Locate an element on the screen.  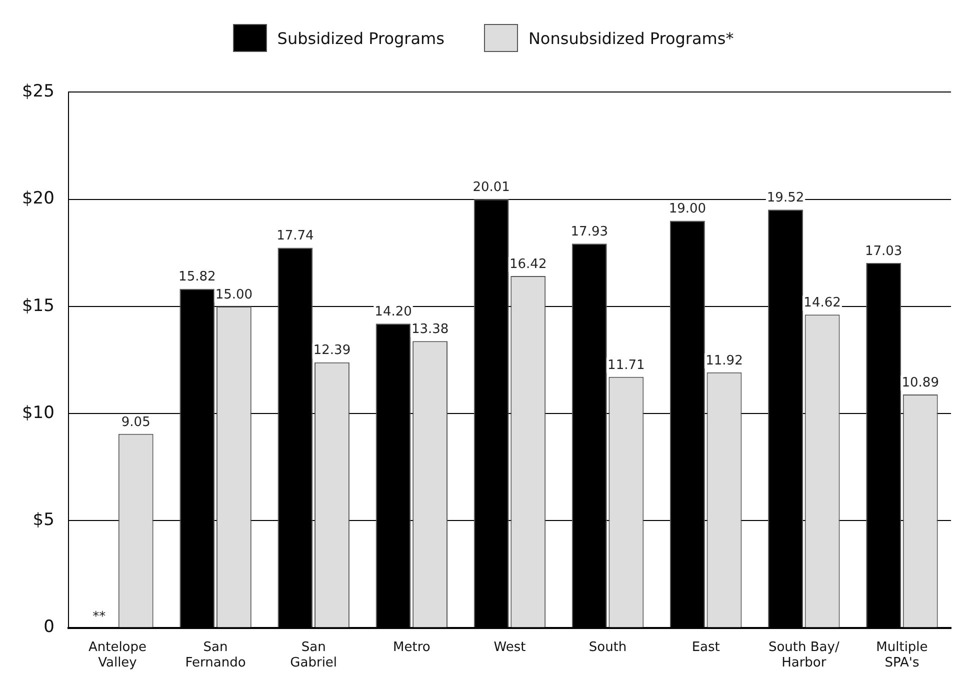
legend-label: Subsidized Programs is located at coordinates (360, 38).